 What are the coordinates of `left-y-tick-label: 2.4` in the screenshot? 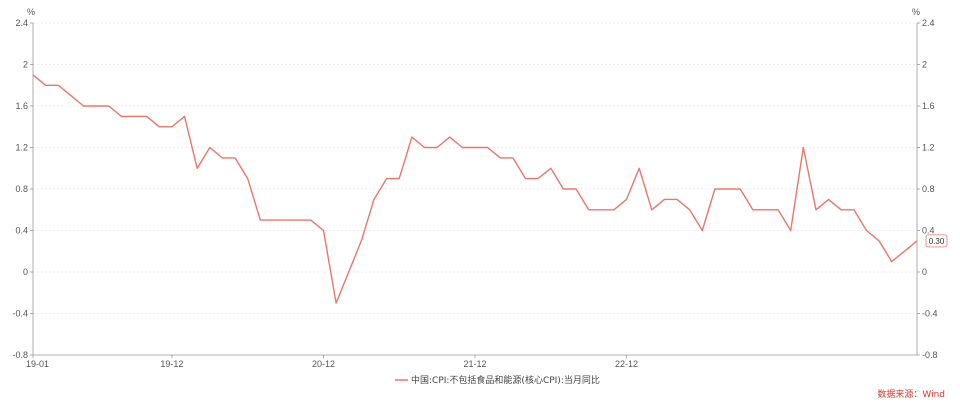 It's located at (21, 23).